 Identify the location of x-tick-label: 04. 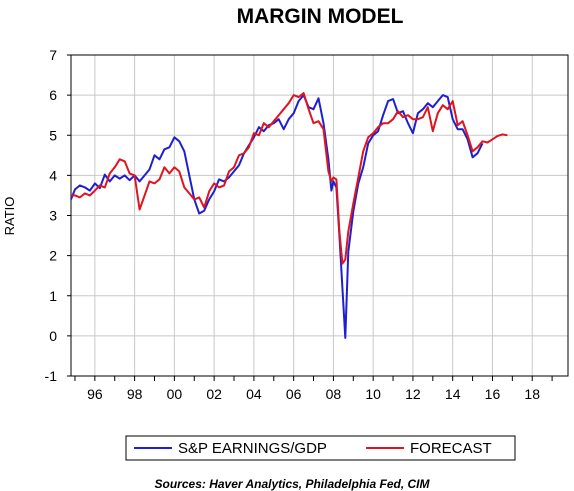
(254, 394).